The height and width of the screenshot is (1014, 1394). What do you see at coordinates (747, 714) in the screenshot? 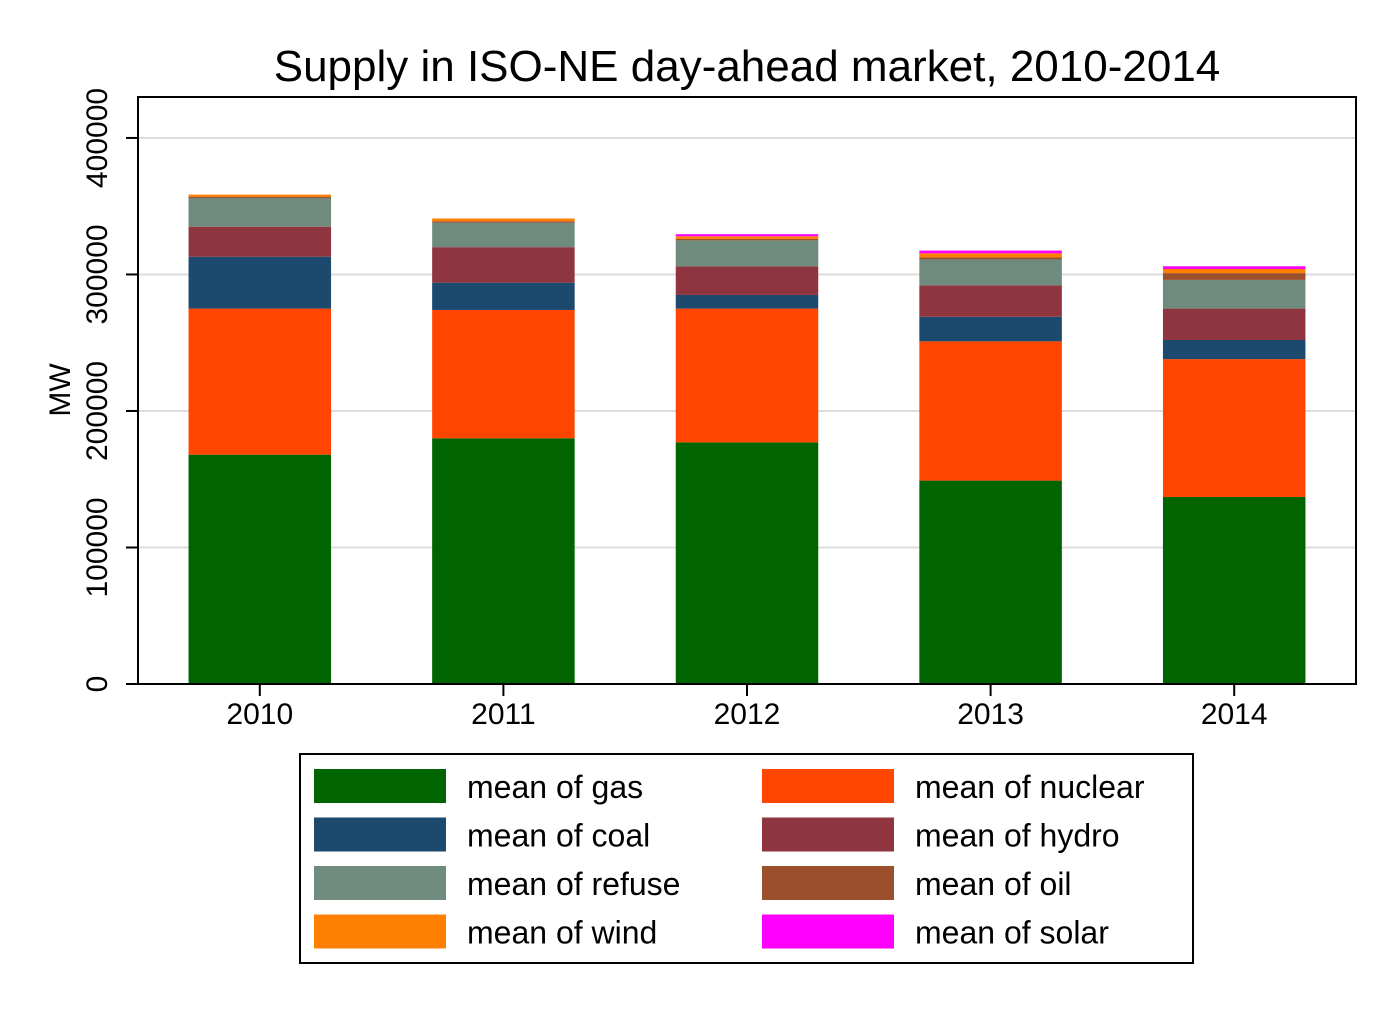
I see `x-tick-label: 2012` at bounding box center [747, 714].